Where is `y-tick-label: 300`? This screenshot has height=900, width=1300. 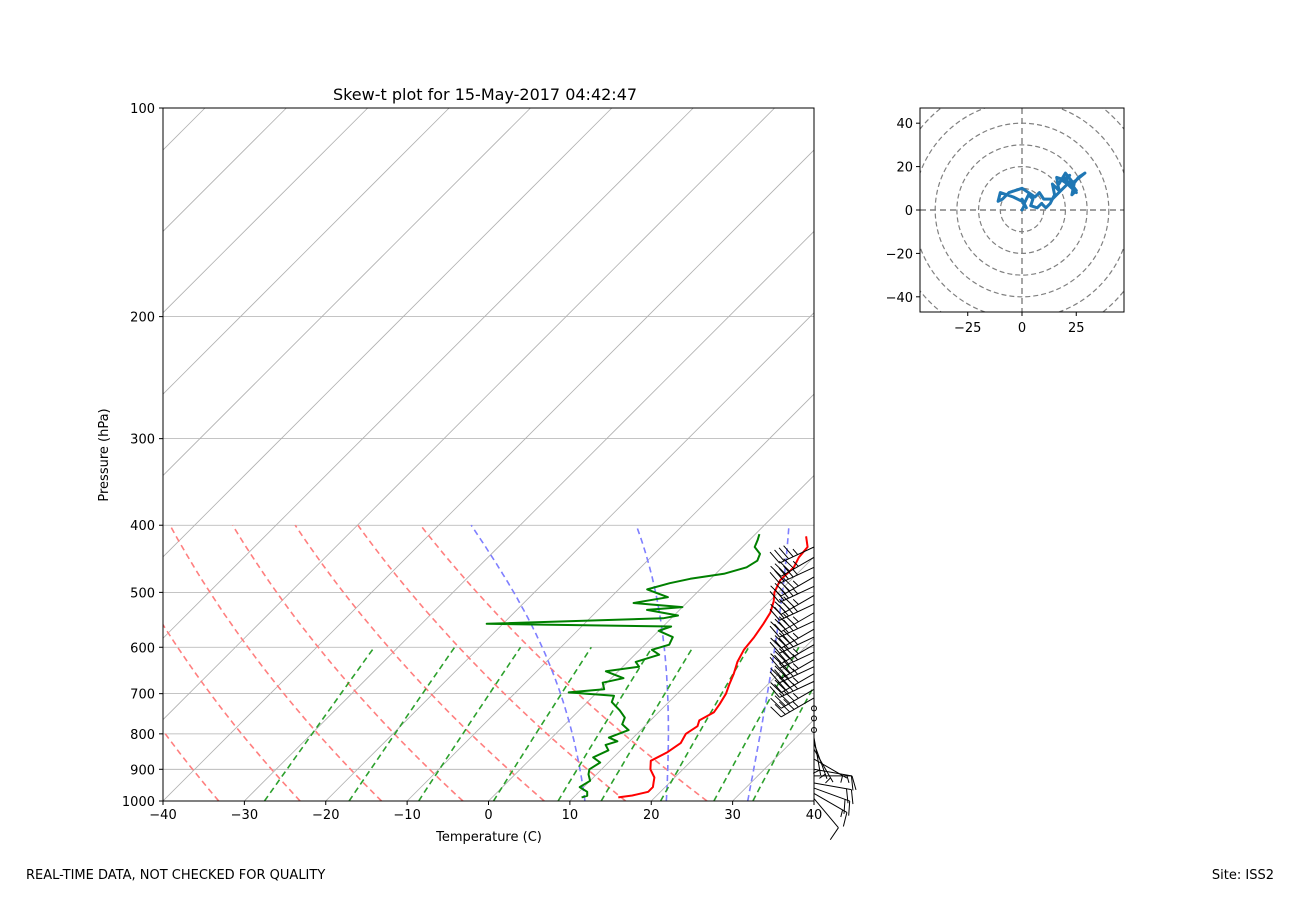
y-tick-label: 300 is located at coordinates (142, 440).